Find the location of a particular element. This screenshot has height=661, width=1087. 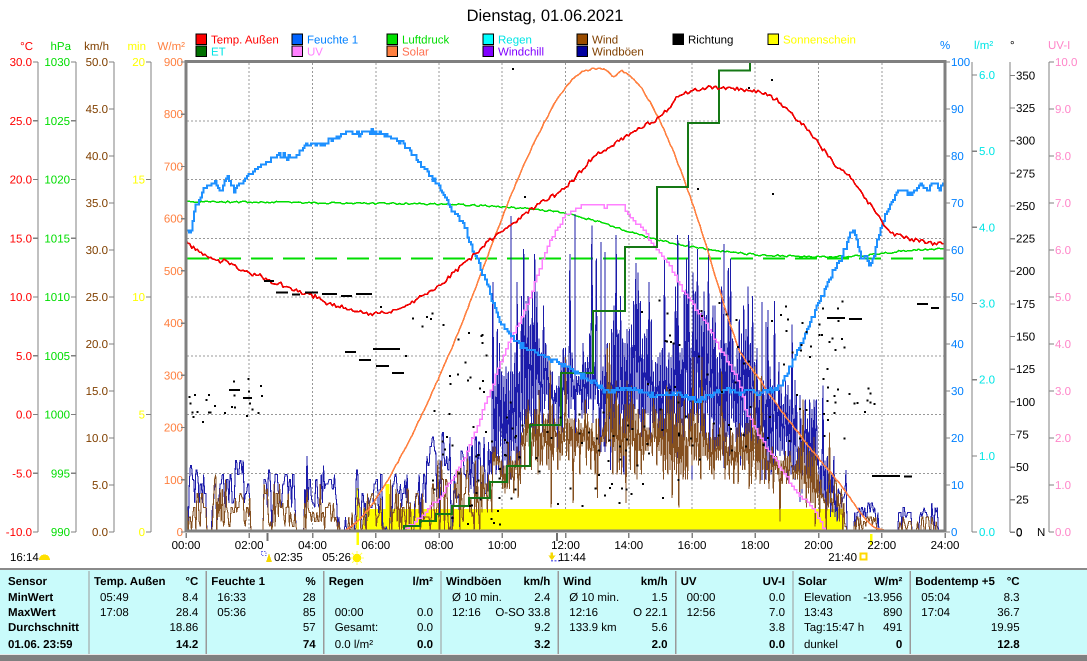

svg-text: 20.0 is located at coordinates (21, 181).